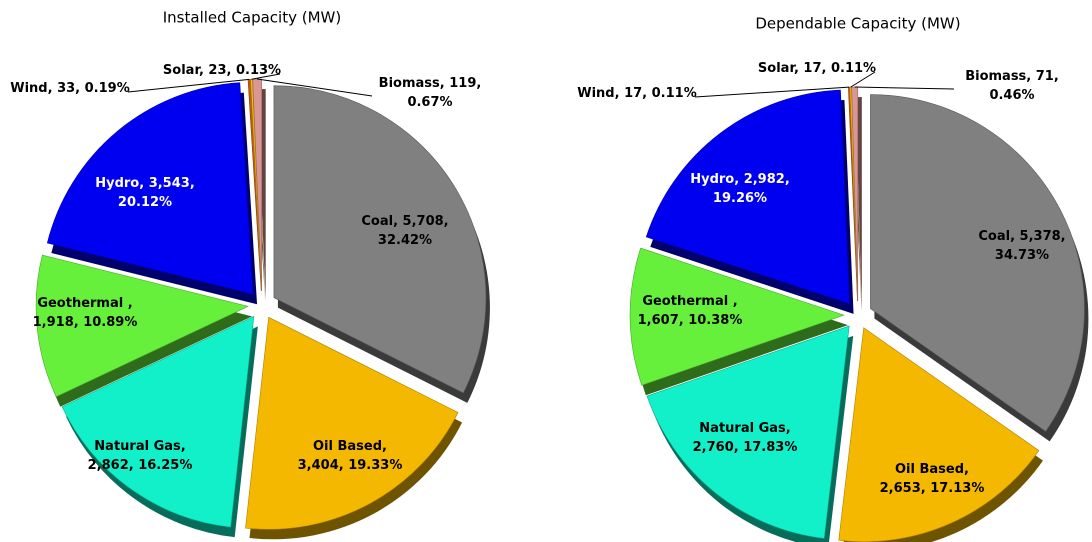  Describe the element at coordinates (1012, 76) in the screenshot. I see `data-label-line: Biomass, 71,` at that location.